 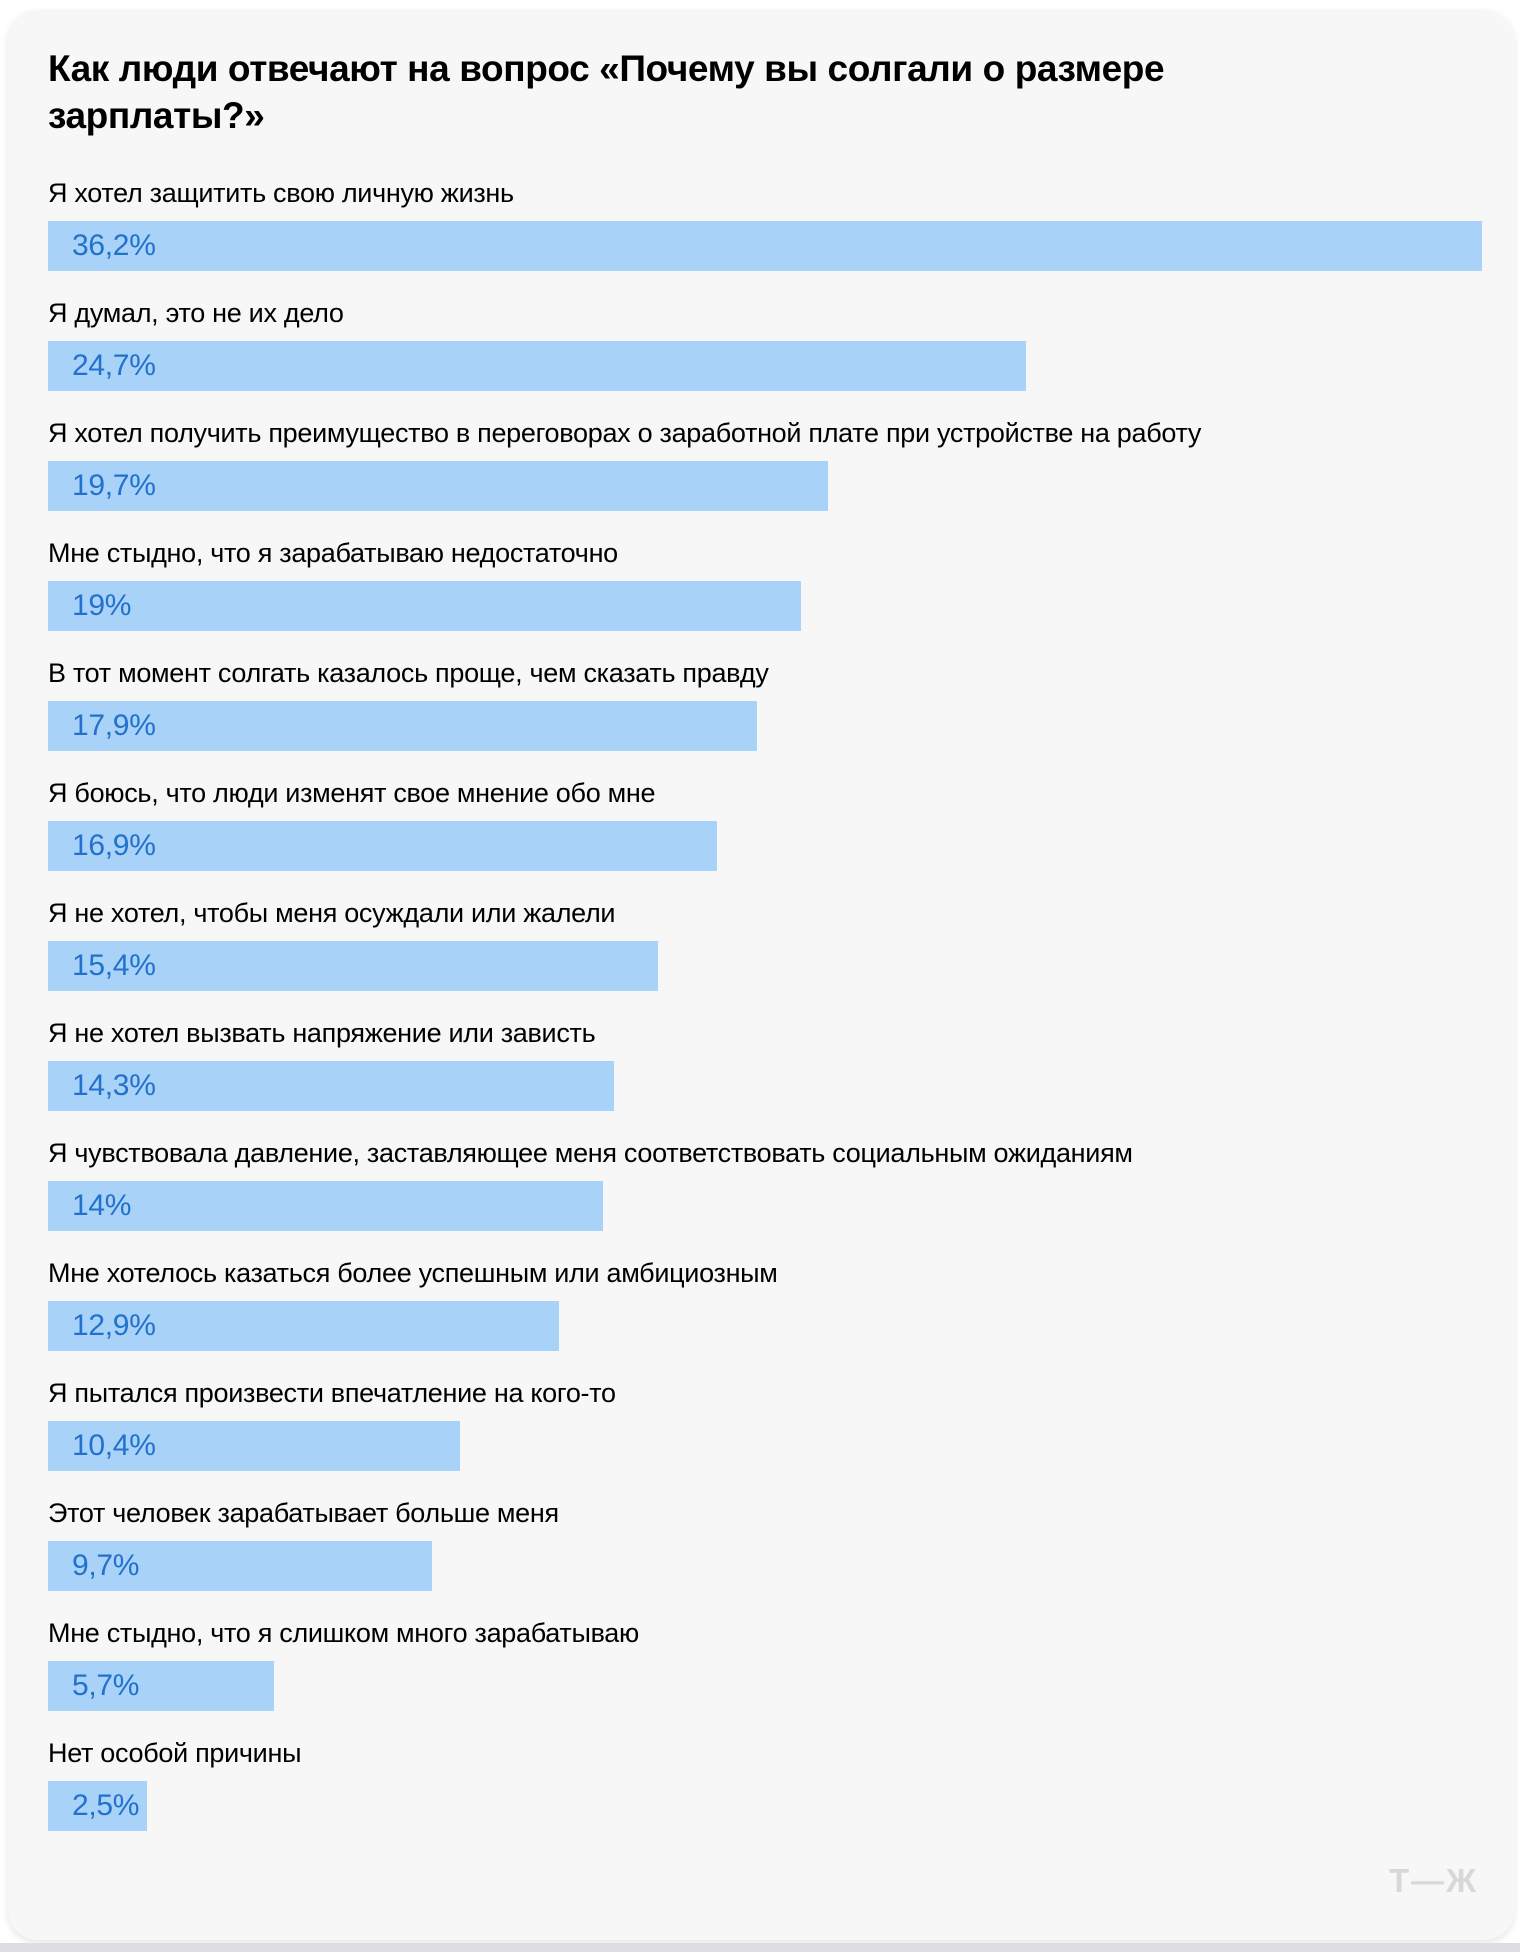 What do you see at coordinates (114, 485) in the screenshot?
I see `bar-value-label: 19,7%` at bounding box center [114, 485].